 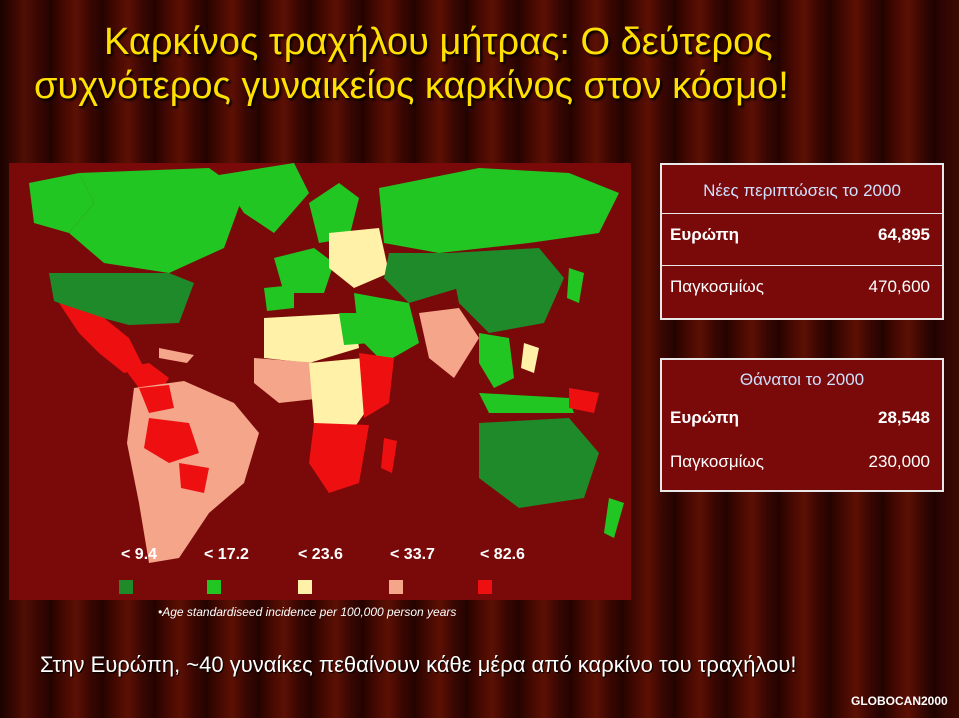 What do you see at coordinates (334, 213) in the screenshot?
I see `region-scandinavia` at bounding box center [334, 213].